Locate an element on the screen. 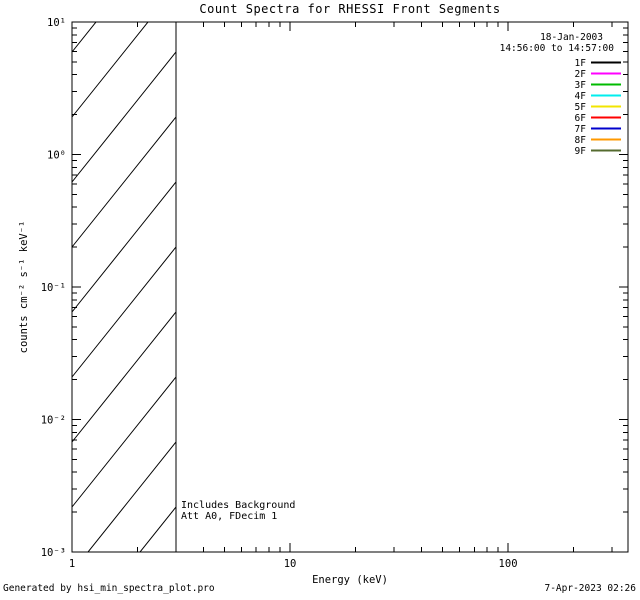  annotation-attenuator-state: Att A0, FDecim 1 is located at coordinates (229, 516).